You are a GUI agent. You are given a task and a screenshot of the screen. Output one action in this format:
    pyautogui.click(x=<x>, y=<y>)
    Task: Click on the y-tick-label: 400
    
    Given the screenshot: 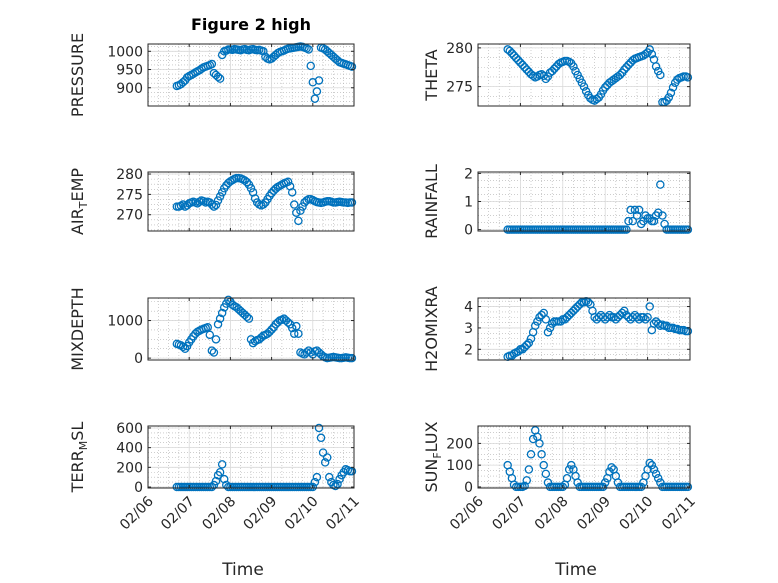 What is the action you would take?
    pyautogui.click(x=129, y=449)
    